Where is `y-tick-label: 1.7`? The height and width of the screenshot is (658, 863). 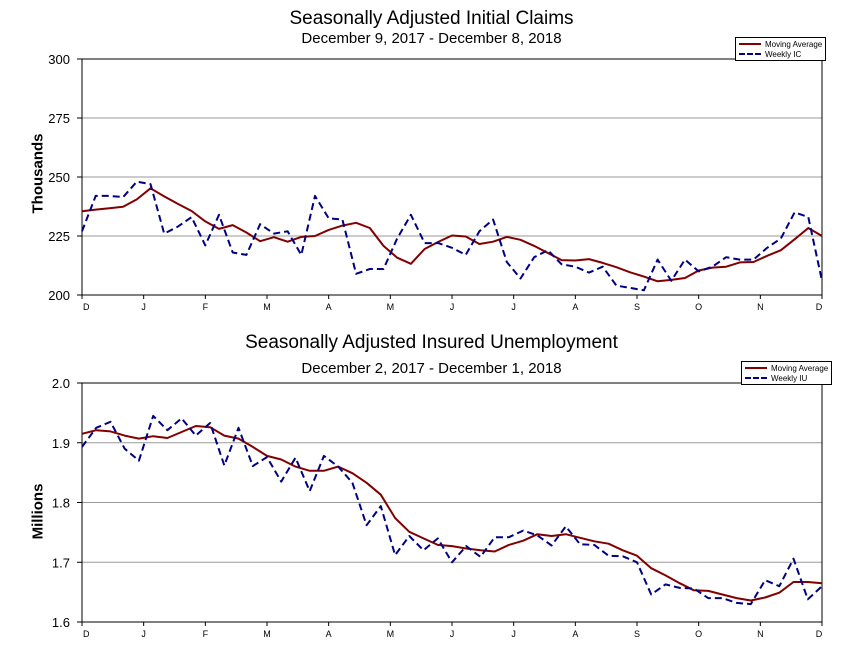 y-tick-label: 1.7 is located at coordinates (61, 562).